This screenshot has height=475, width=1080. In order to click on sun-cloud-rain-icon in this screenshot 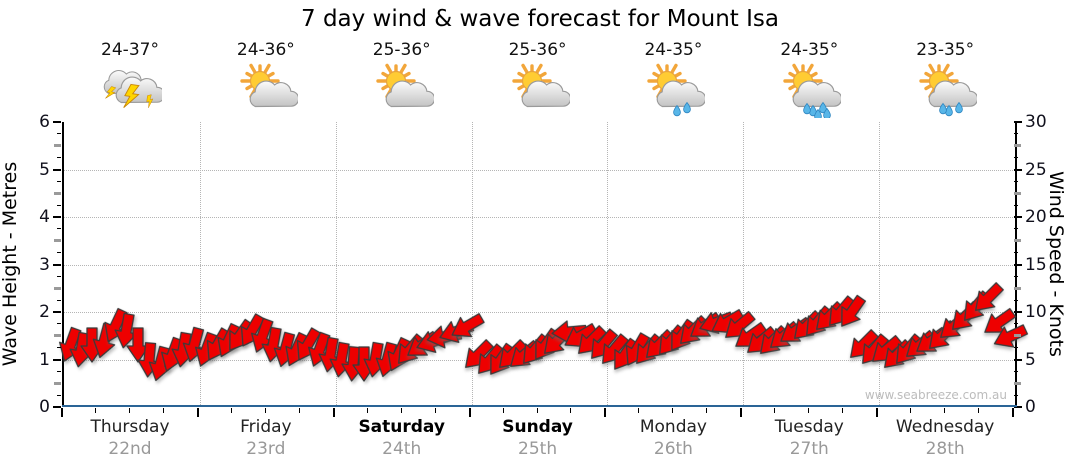, I will do `click(812, 90)`.